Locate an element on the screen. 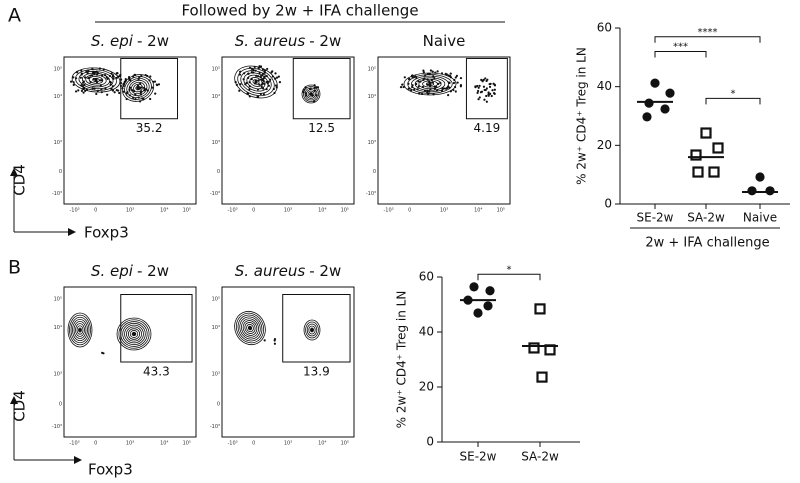 The image size is (800, 483). y-tick-label: 0 is located at coordinates (430, 442).